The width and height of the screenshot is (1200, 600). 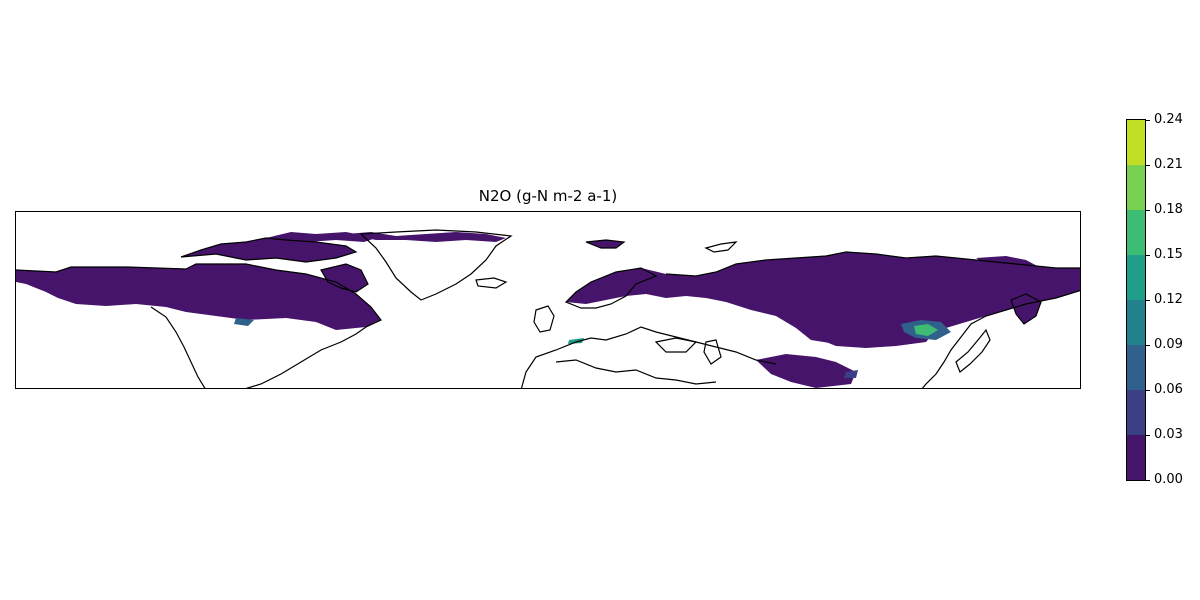 What do you see at coordinates (676, 345) in the screenshot?
I see `coastline-black-sea` at bounding box center [676, 345].